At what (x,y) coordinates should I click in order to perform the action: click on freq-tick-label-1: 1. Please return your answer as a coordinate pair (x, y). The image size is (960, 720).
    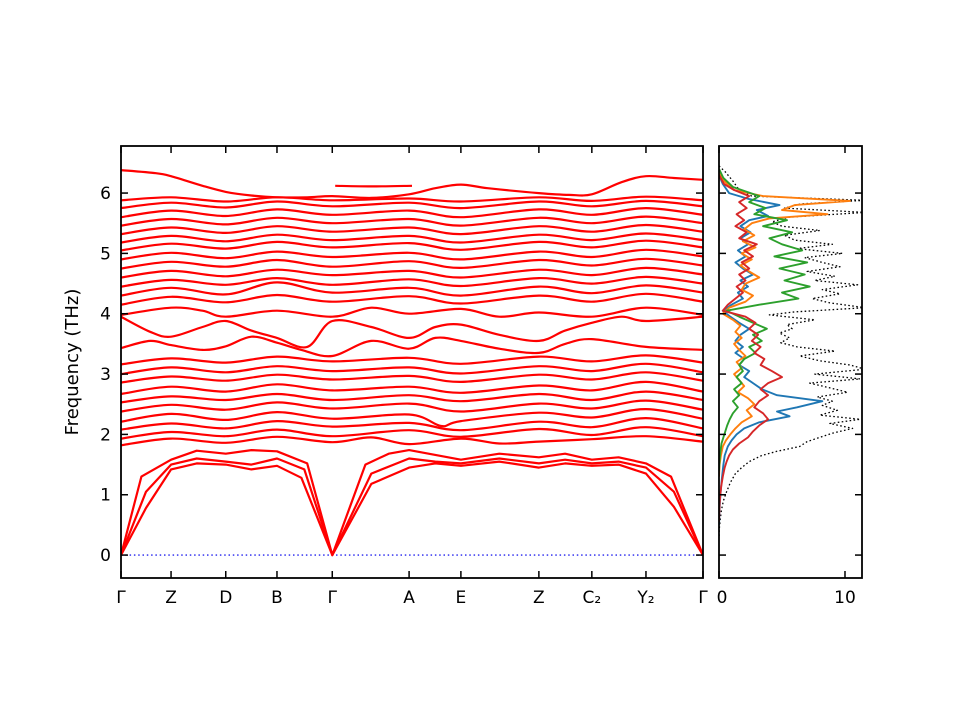
    Looking at the image, I should click on (105, 496).